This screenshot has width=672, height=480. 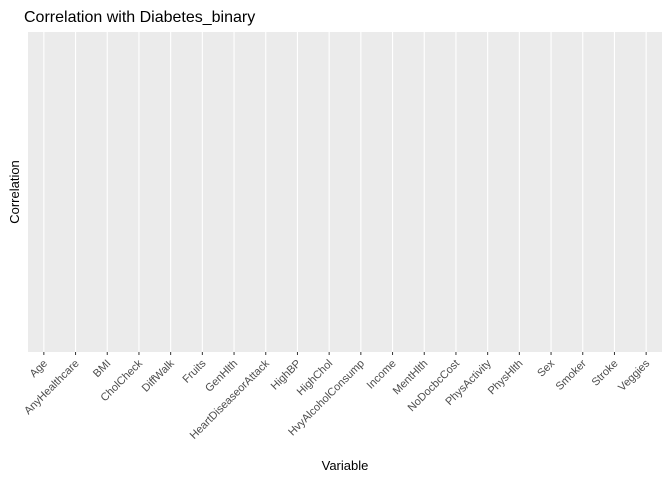 What do you see at coordinates (195, 371) in the screenshot?
I see `x-tick-label: Fruits` at bounding box center [195, 371].